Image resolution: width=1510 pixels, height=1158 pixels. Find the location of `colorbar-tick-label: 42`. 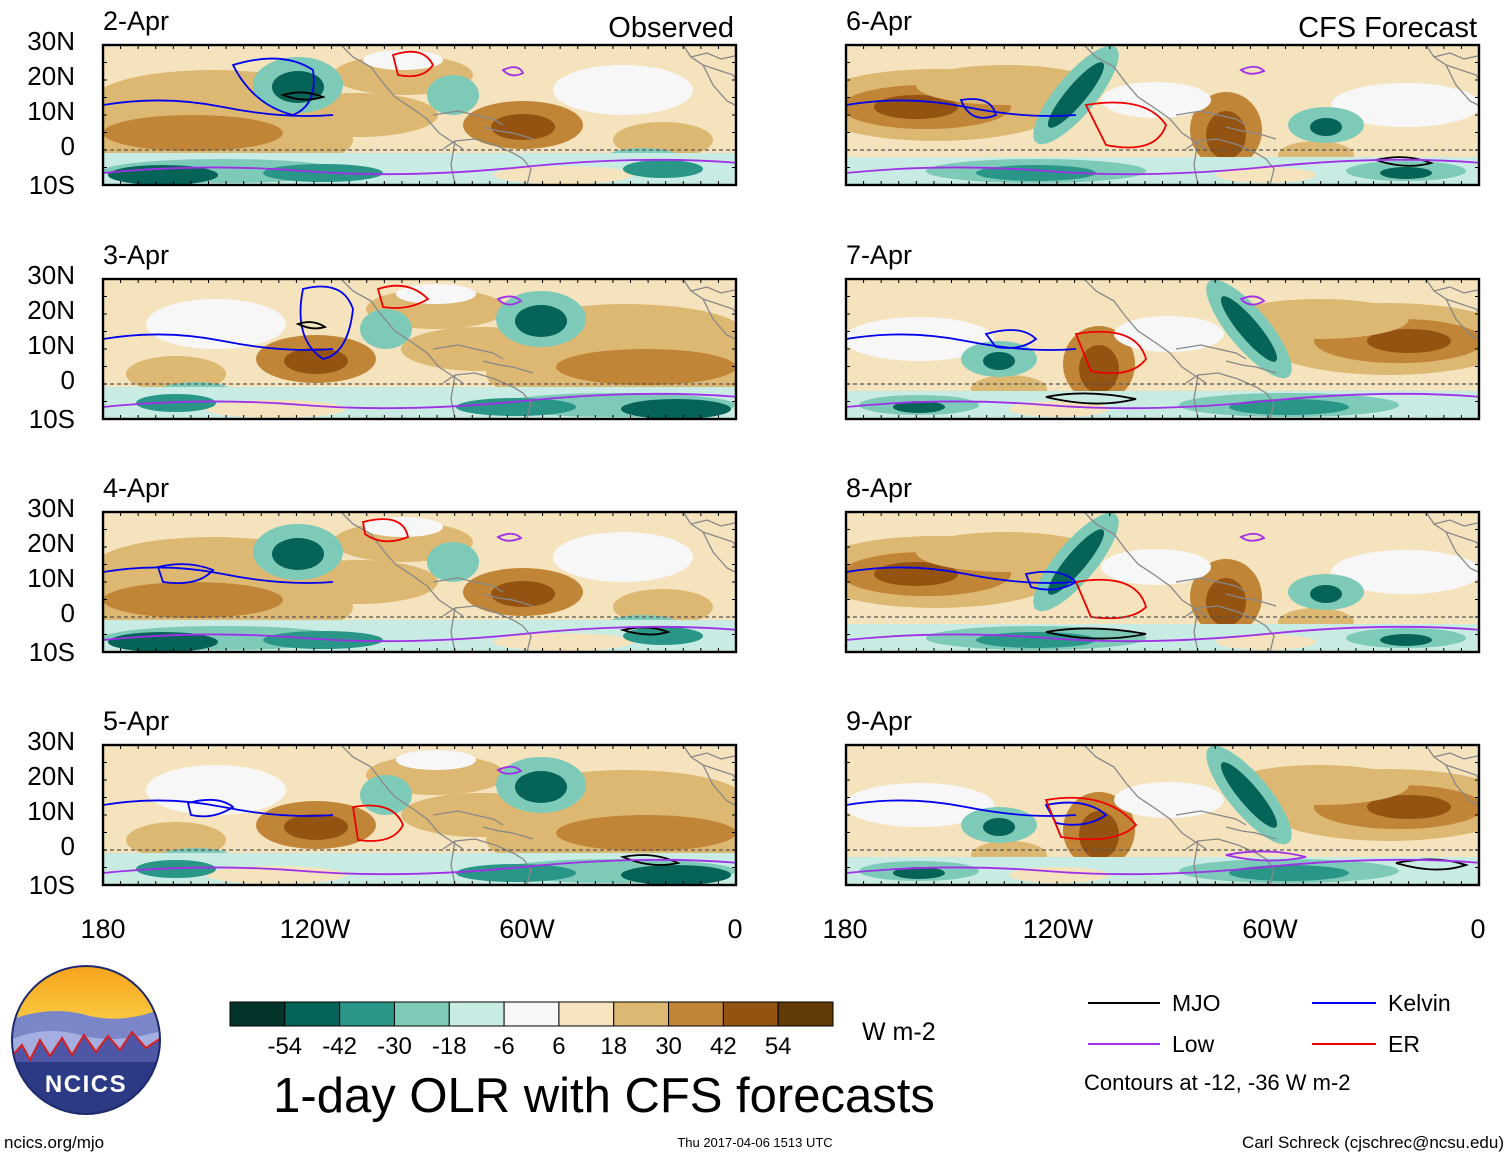

colorbar-tick-label: 42 is located at coordinates (723, 1046).